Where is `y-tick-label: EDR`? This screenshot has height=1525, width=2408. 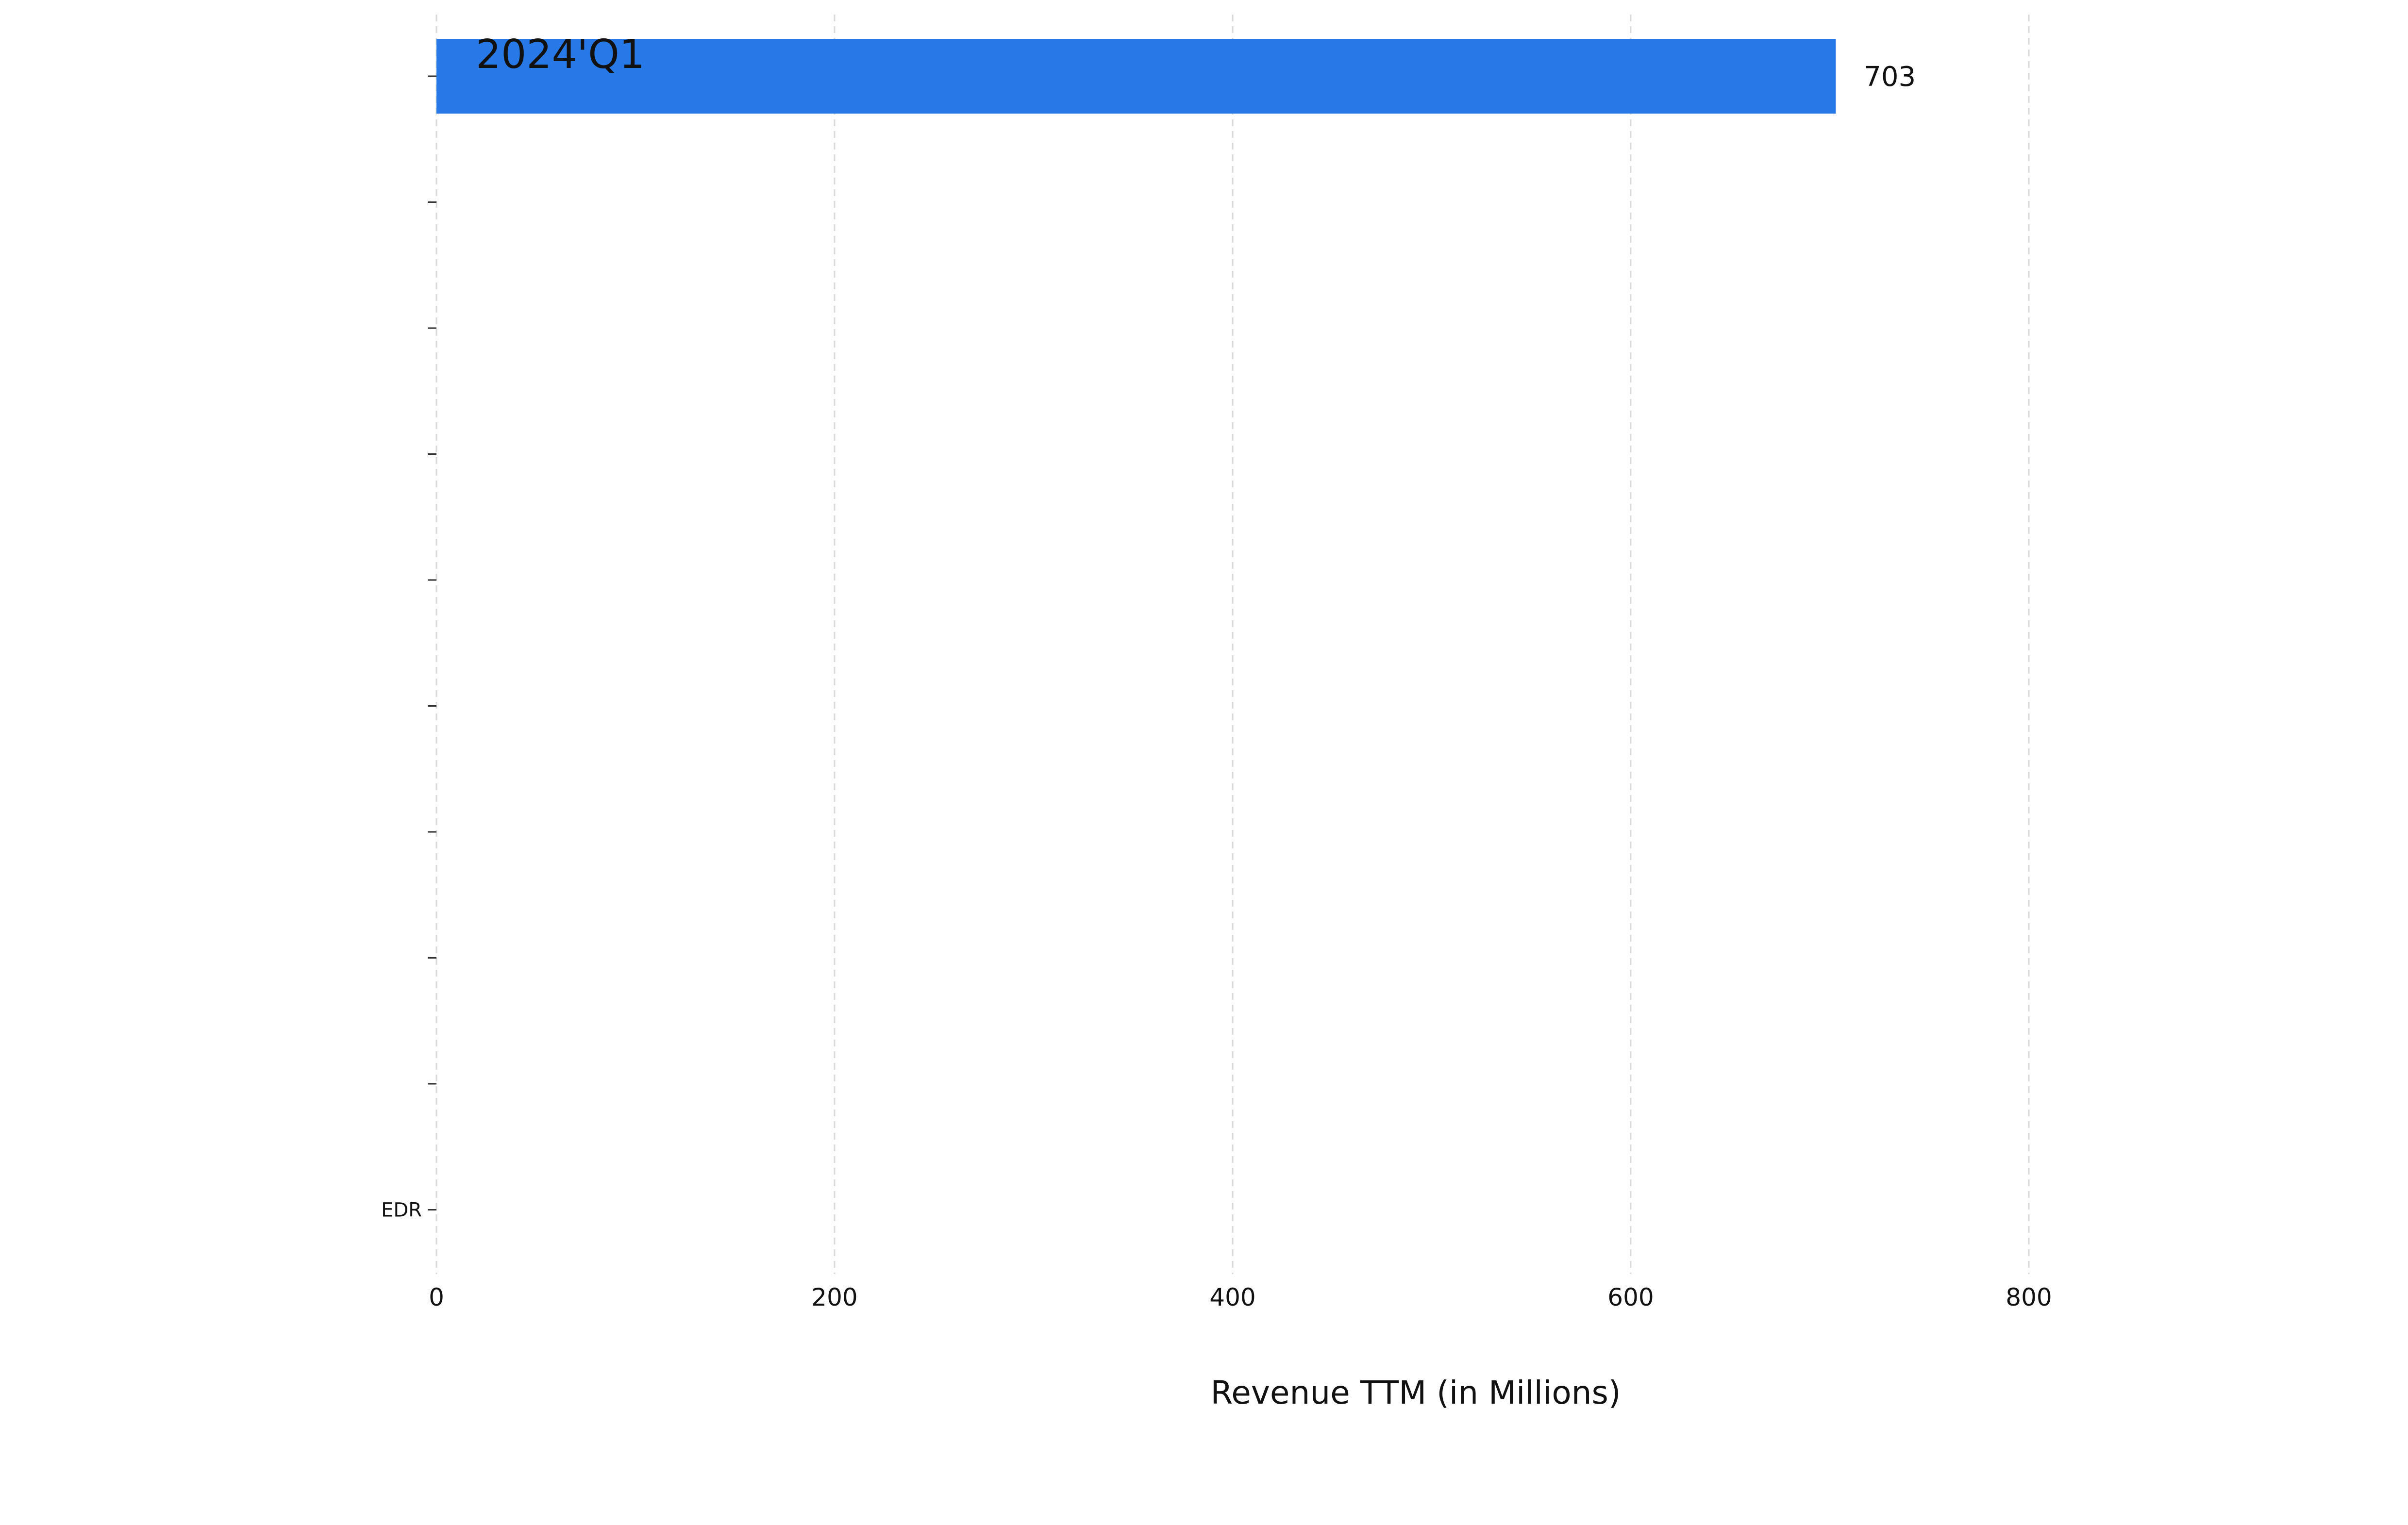 y-tick-label: EDR is located at coordinates (402, 1210).